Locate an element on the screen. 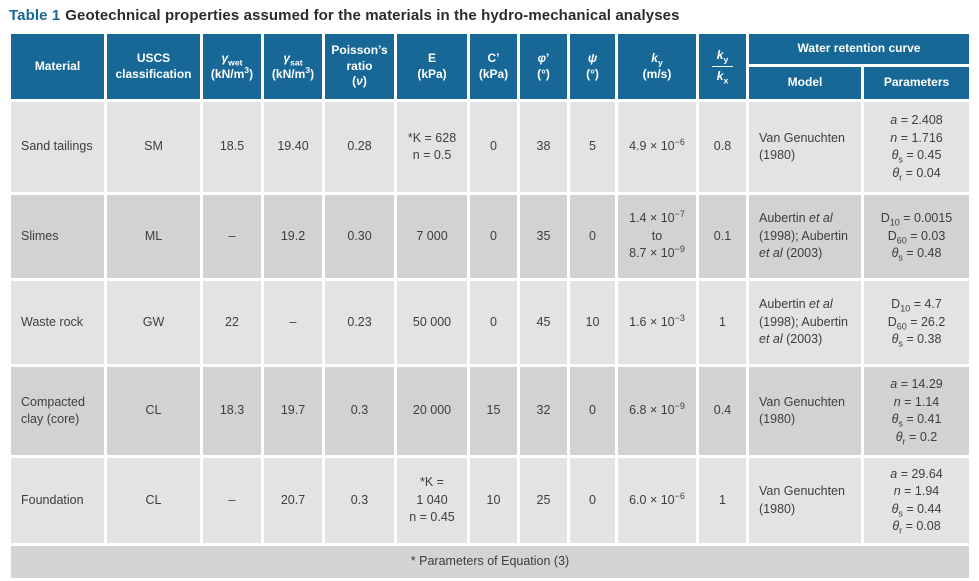 The width and height of the screenshot is (979, 581). cell-phi-prime: 35 is located at coordinates (543, 236).